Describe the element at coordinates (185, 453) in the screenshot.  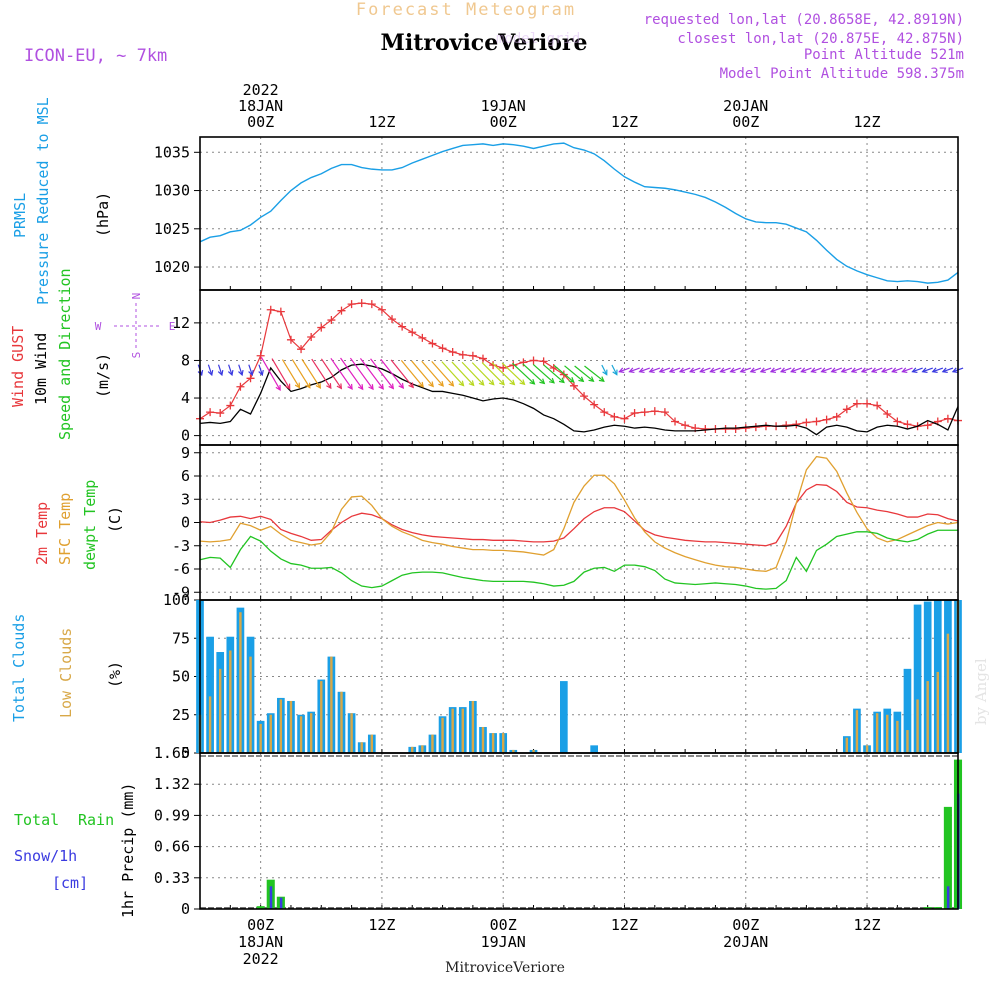
I see `y-tick-label: 9` at that location.